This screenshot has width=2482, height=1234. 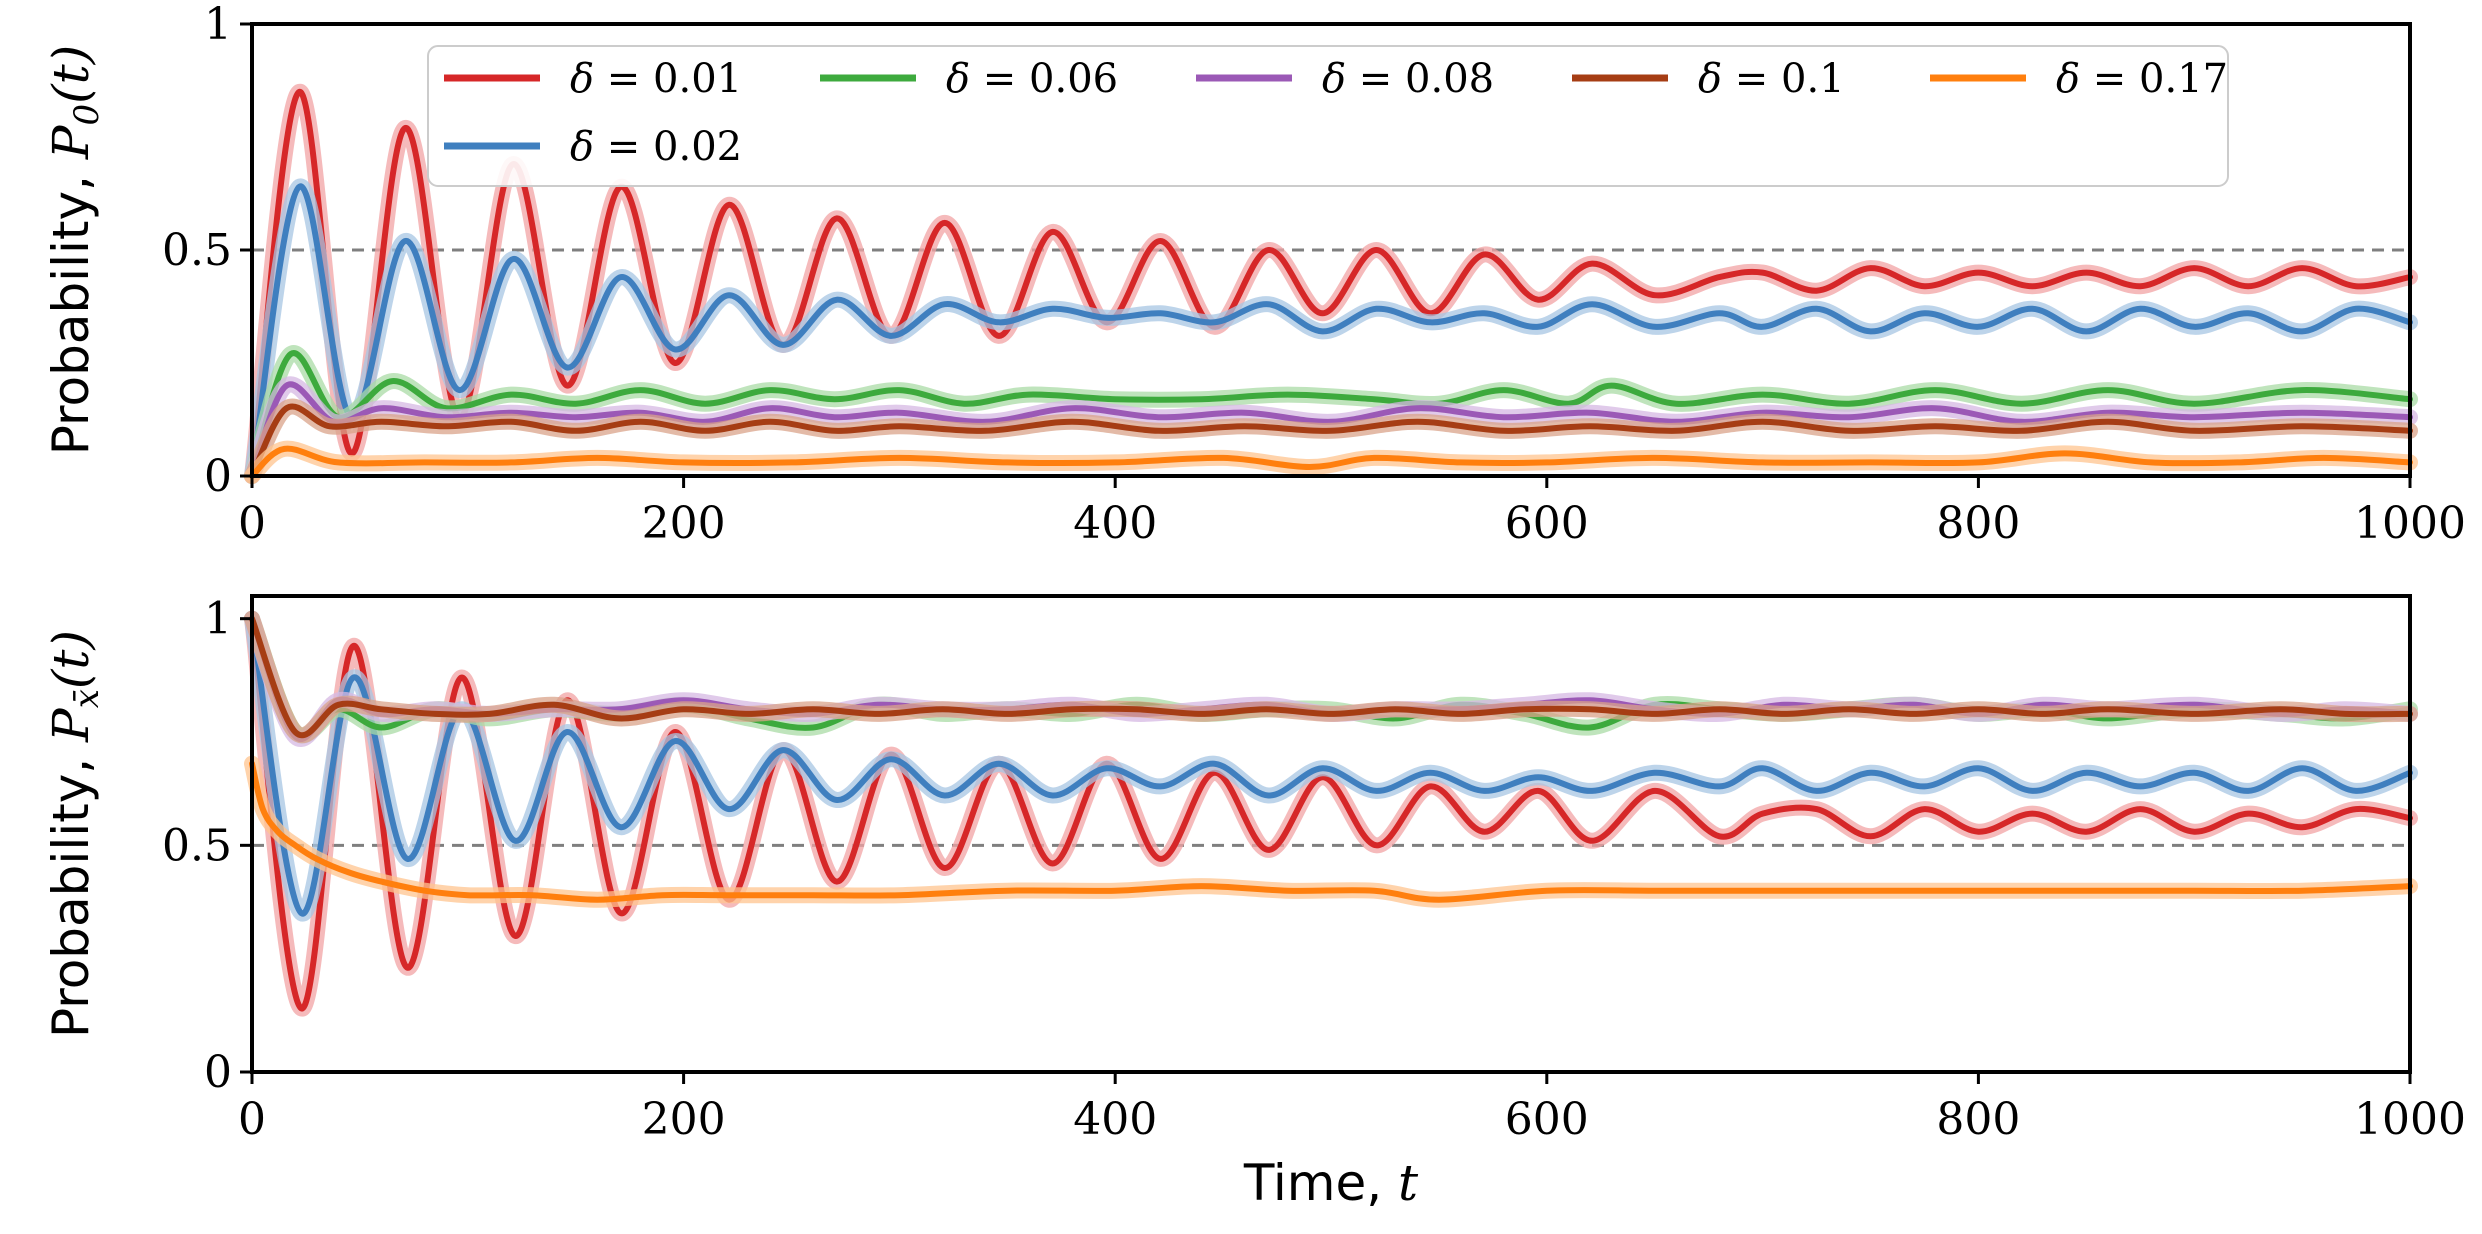 I want to click on legend-label-delta-001: δ = 0.01, so click(x=656, y=79).